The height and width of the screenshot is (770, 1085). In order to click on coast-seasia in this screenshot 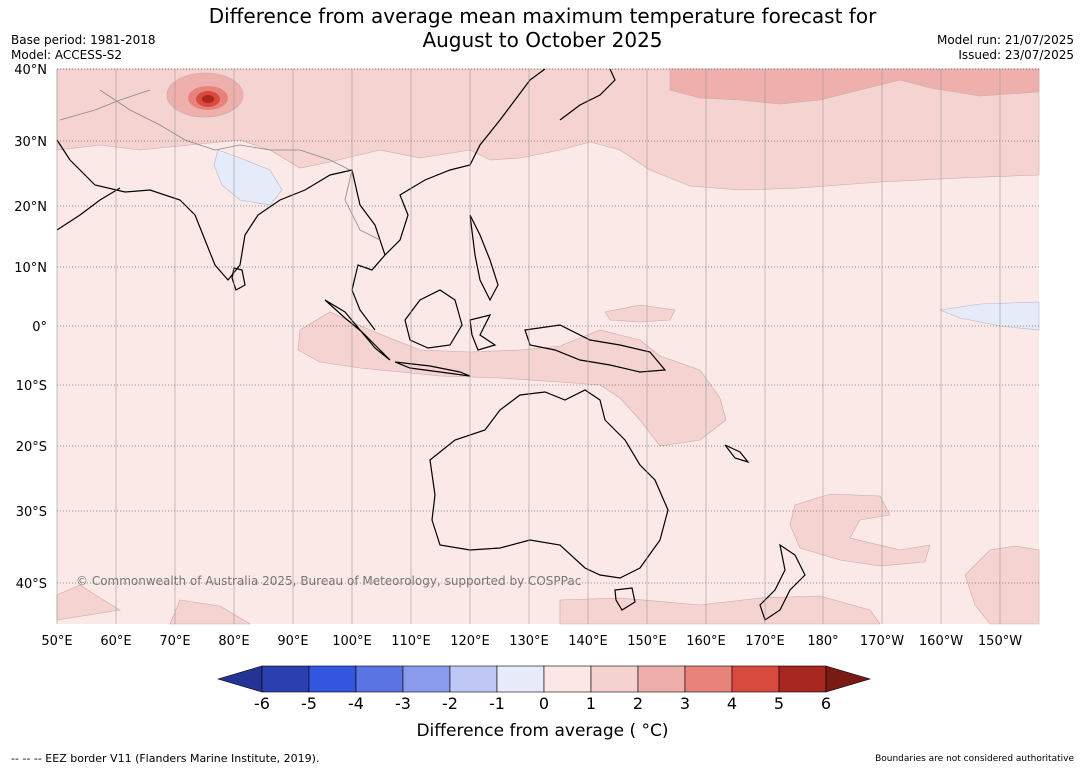, I will do `click(448, 199)`.